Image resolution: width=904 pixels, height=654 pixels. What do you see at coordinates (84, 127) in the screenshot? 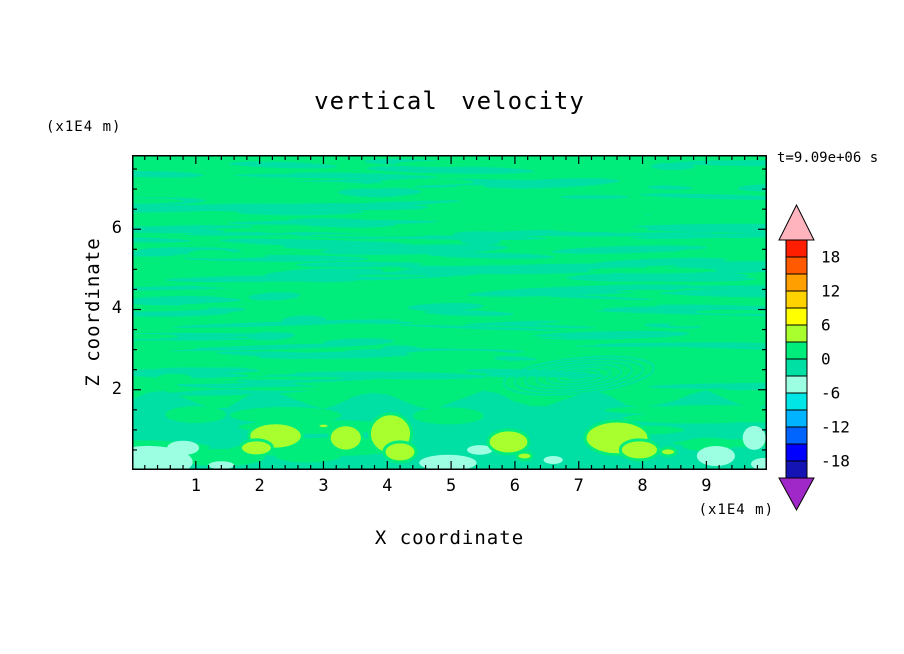
I see `z-axis-unit-label: (x1E4 m)` at bounding box center [84, 127].